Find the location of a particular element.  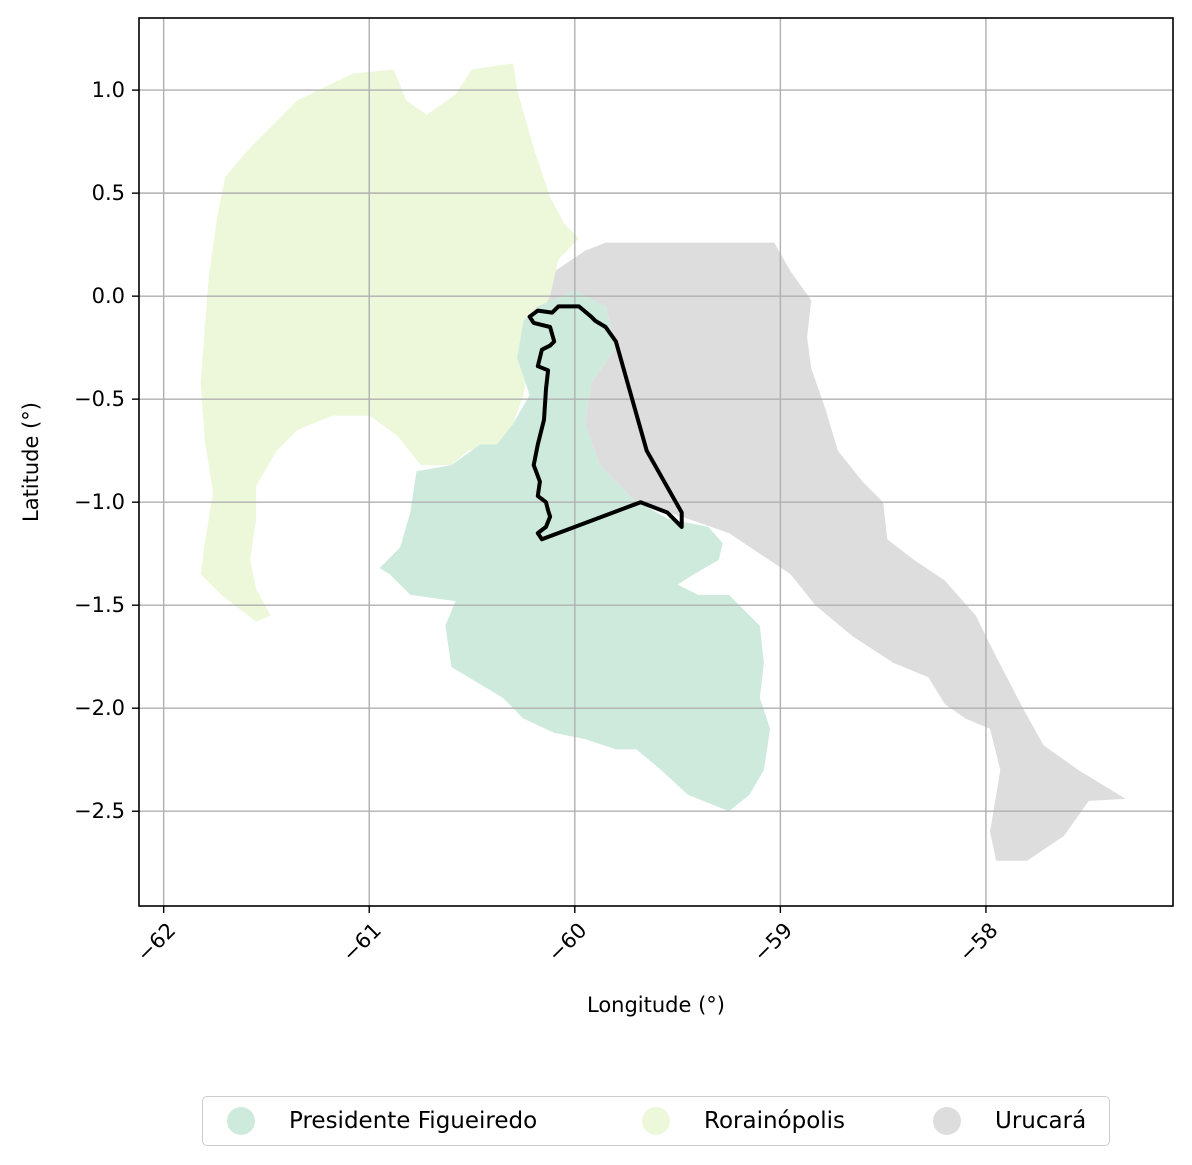

x-tick-label: −61 is located at coordinates (362, 942).